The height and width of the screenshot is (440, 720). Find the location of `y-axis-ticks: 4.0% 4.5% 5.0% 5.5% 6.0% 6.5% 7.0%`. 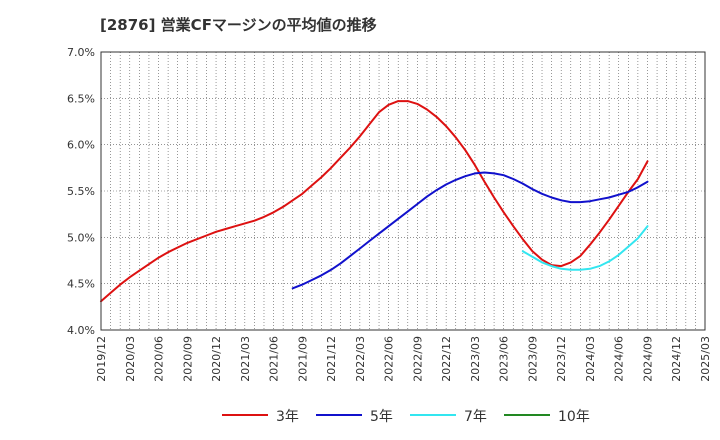

y-axis-ticks: 4.0% 4.5% 5.0% 5.5% 6.0% 6.5% 7.0% is located at coordinates (81, 191).